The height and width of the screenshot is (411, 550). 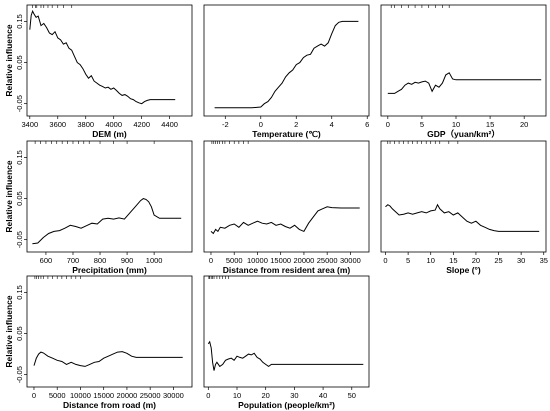 I want to click on x-tick-label: 50, so click(x=352, y=395).